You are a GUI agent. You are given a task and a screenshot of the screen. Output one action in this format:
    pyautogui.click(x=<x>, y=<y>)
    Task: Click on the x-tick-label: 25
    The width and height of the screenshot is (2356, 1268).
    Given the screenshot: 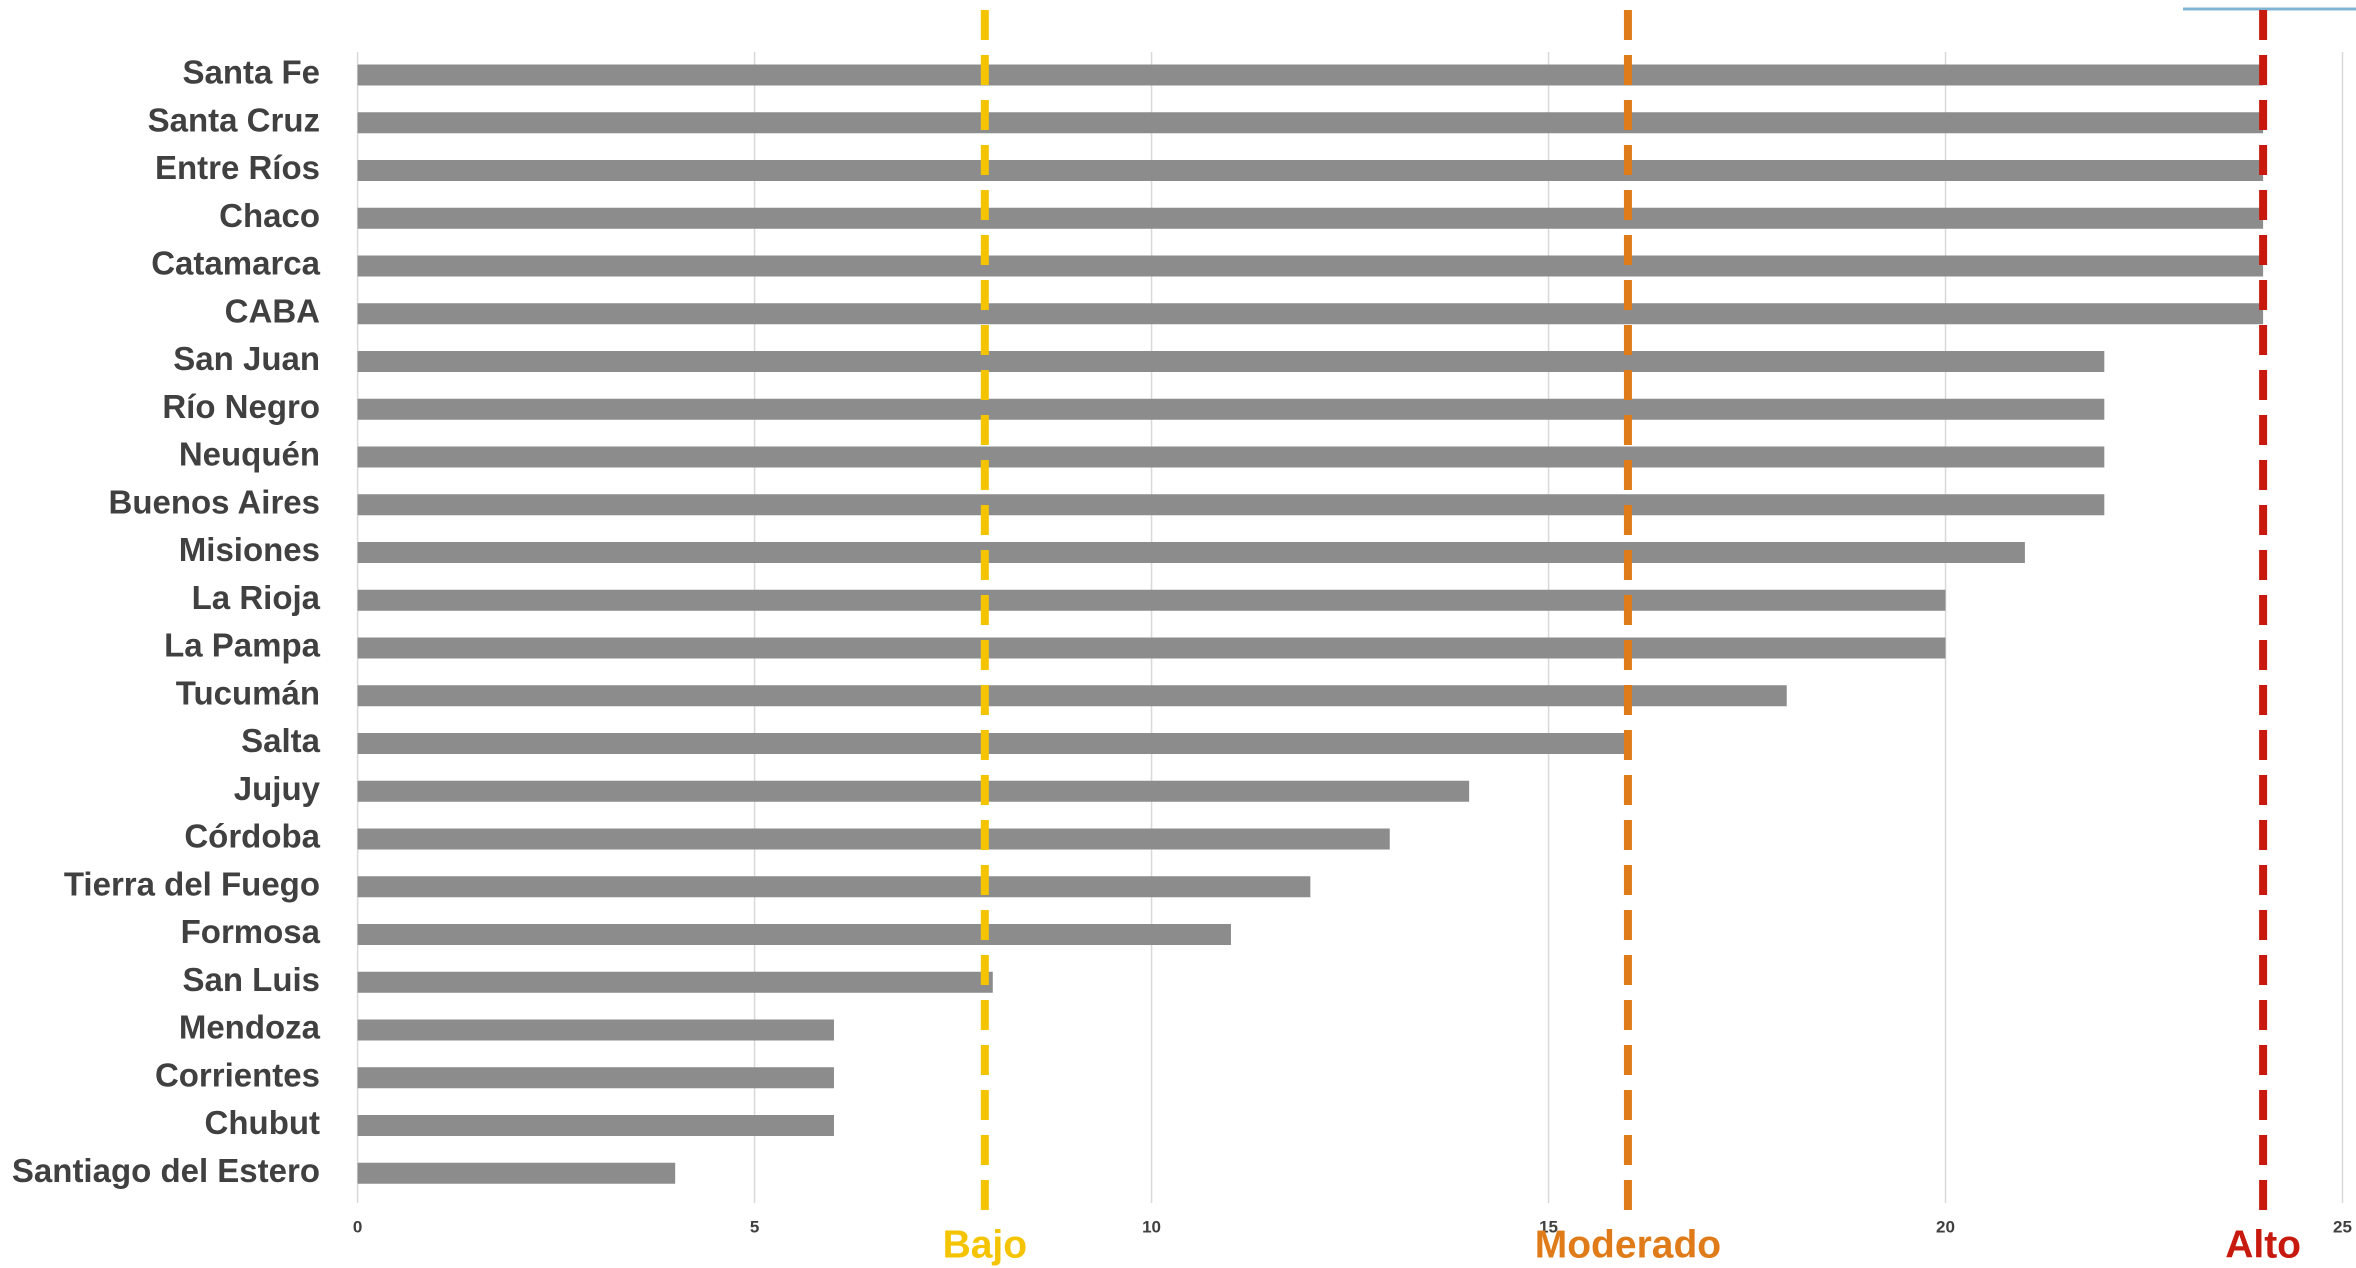 What is the action you would take?
    pyautogui.click(x=2342, y=1226)
    